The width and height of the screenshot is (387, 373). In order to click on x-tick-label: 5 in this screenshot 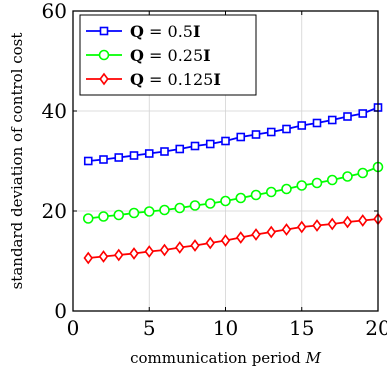, I will do `click(149, 328)`.